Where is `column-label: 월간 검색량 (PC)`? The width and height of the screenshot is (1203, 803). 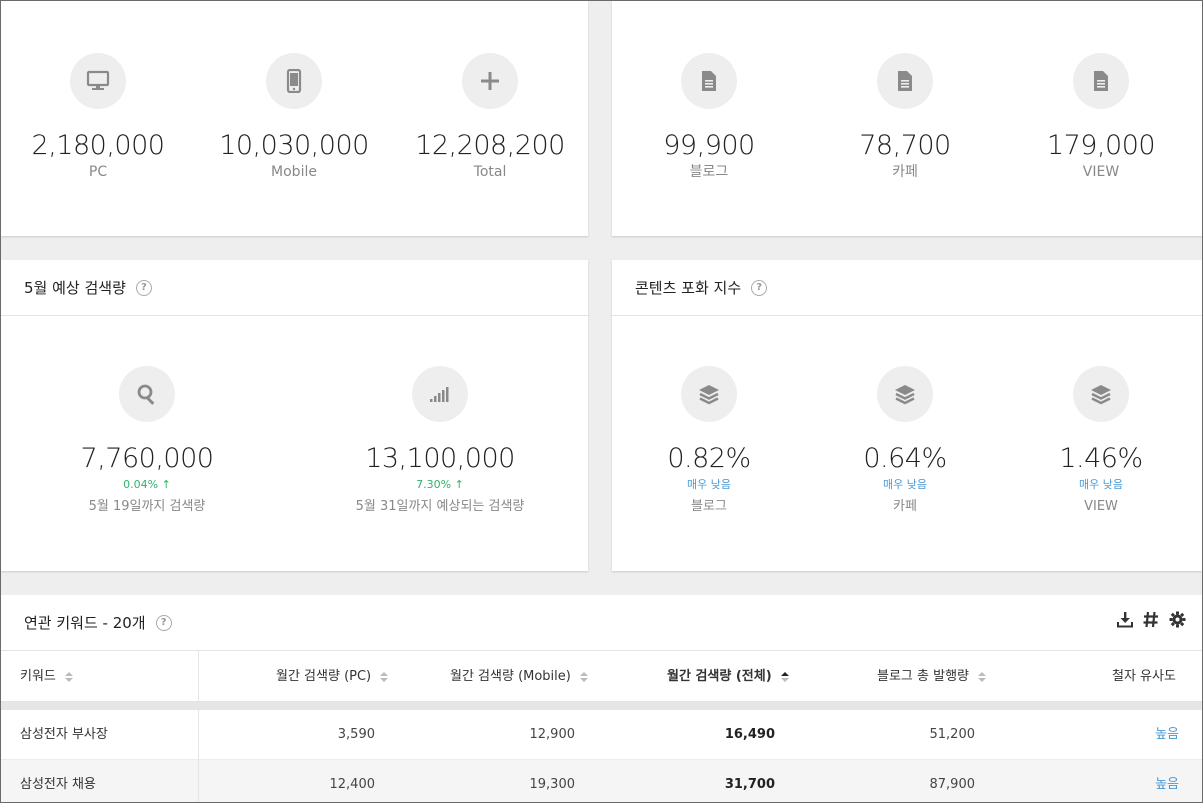
column-label: 월간 검색량 (PC) is located at coordinates (324, 676).